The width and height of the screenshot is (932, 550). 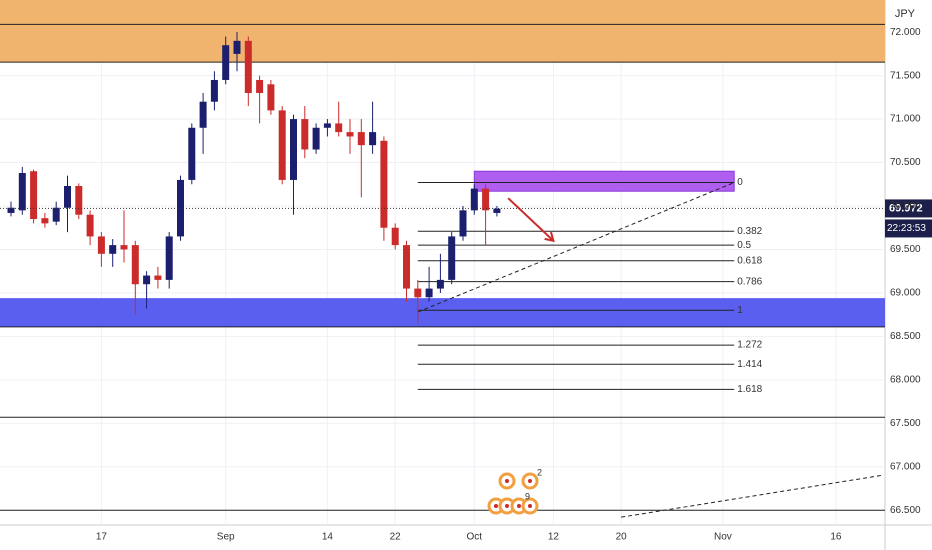 What do you see at coordinates (744, 245) in the screenshot?
I see `fib-label: 0.5` at bounding box center [744, 245].